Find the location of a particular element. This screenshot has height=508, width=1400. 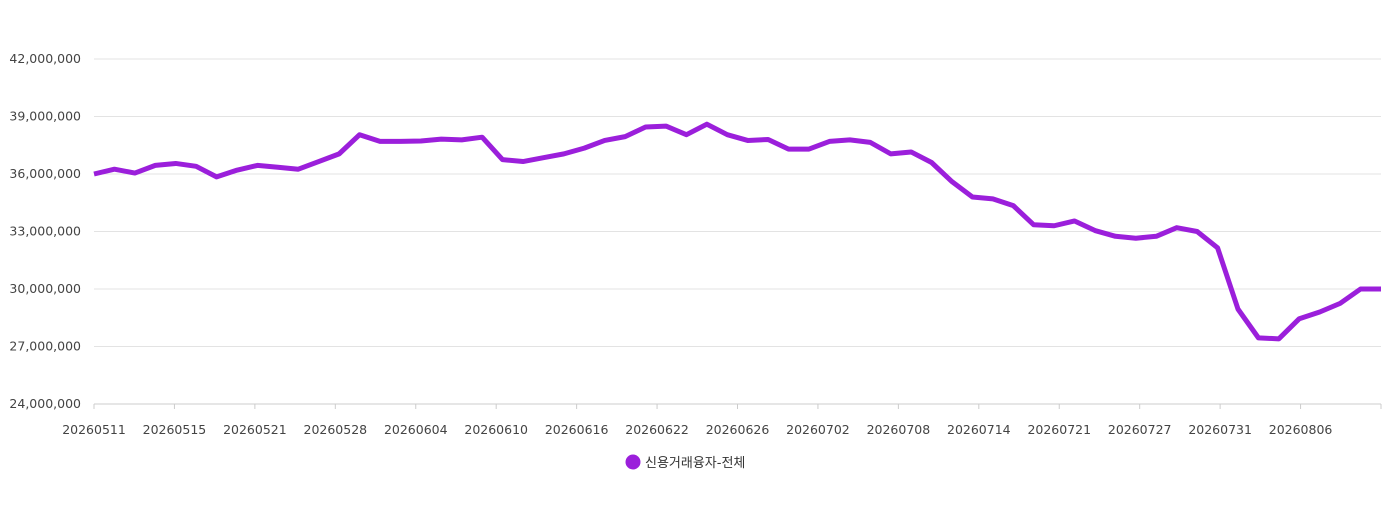

x-tick-label: 20260702 is located at coordinates (818, 429).